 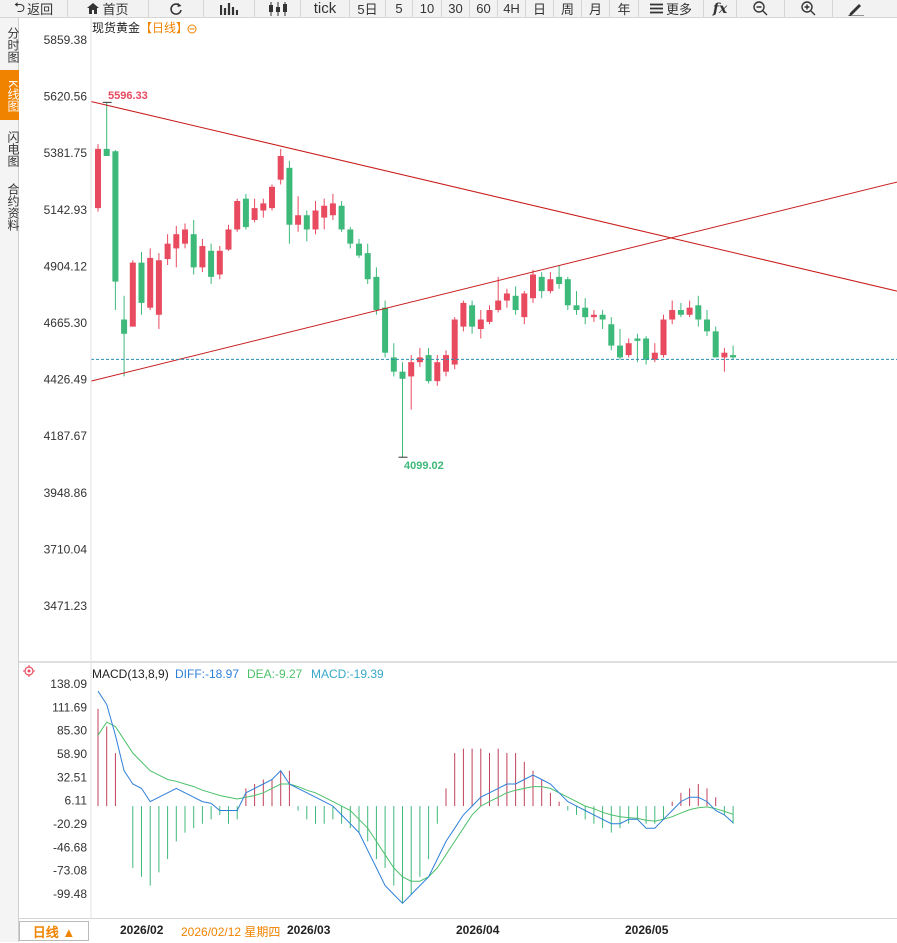 I want to click on period-60min: 60, so click(x=484, y=8).